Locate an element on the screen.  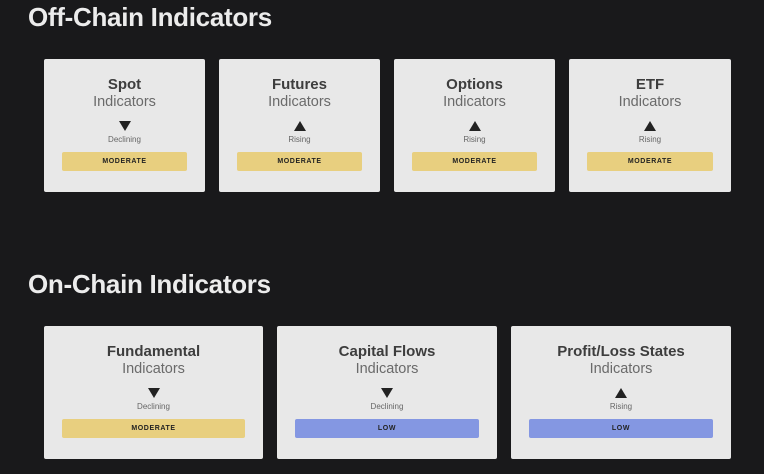
indicator-card-capital-flows: Capital Flows Indicators Declining LOW is located at coordinates (387, 392).